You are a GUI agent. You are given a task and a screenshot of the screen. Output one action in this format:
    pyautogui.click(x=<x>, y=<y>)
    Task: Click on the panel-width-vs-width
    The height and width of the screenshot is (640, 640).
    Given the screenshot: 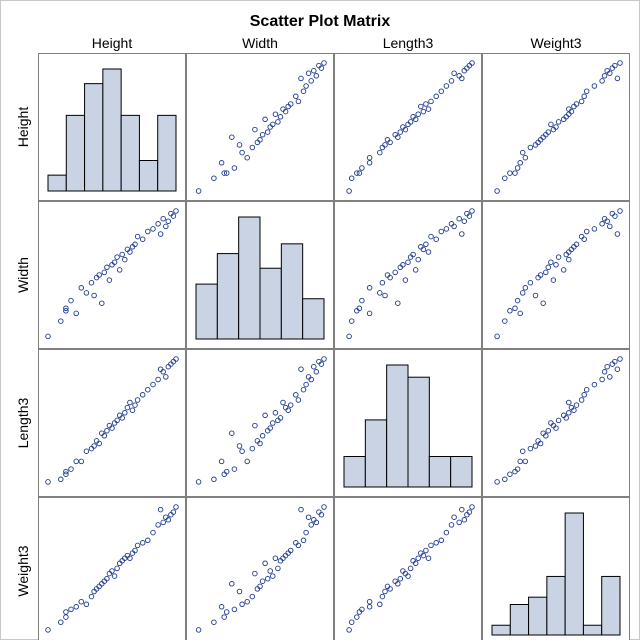 What is the action you would take?
    pyautogui.click(x=260, y=275)
    